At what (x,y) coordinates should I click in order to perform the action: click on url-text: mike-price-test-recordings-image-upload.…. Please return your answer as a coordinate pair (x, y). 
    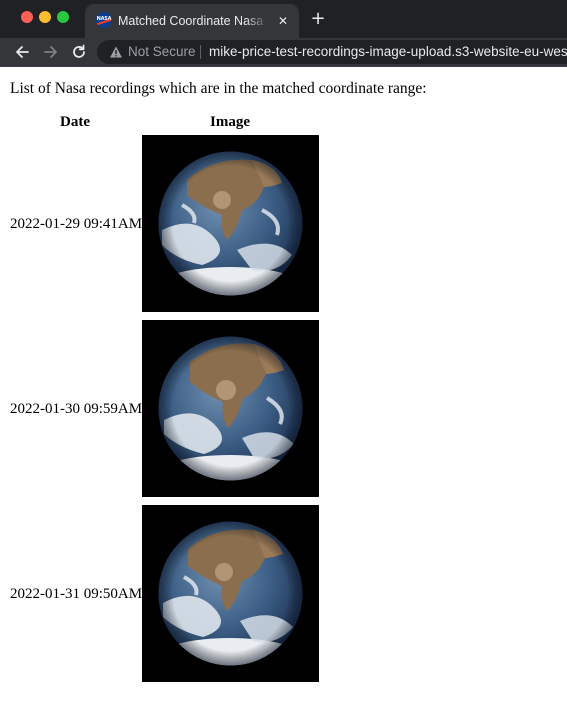
    Looking at the image, I should click on (388, 51).